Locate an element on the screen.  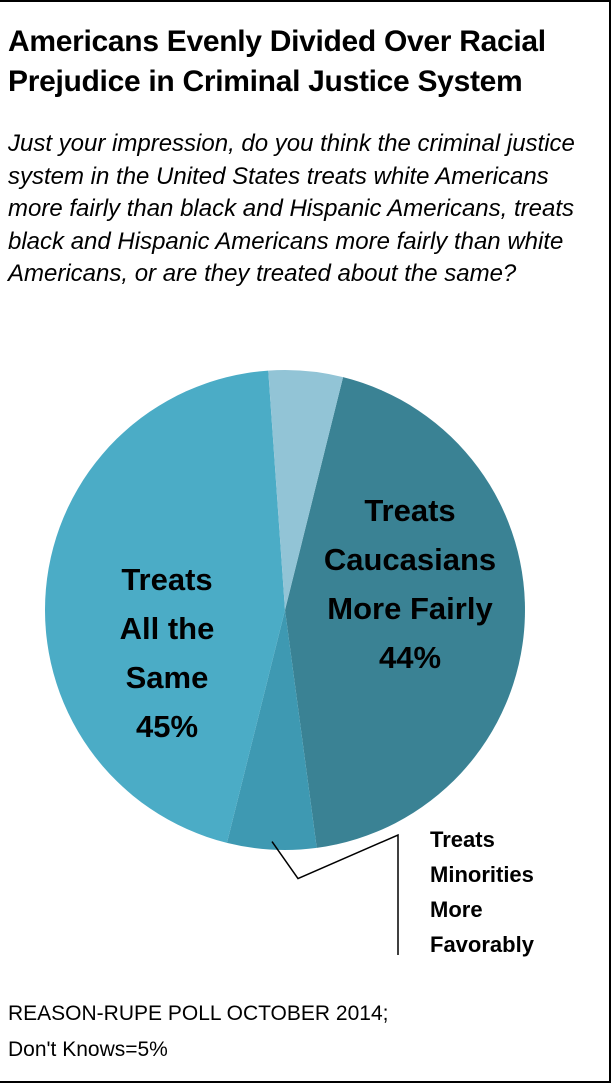
slice-value-treats-all-the-same: 45% is located at coordinates (167, 726).